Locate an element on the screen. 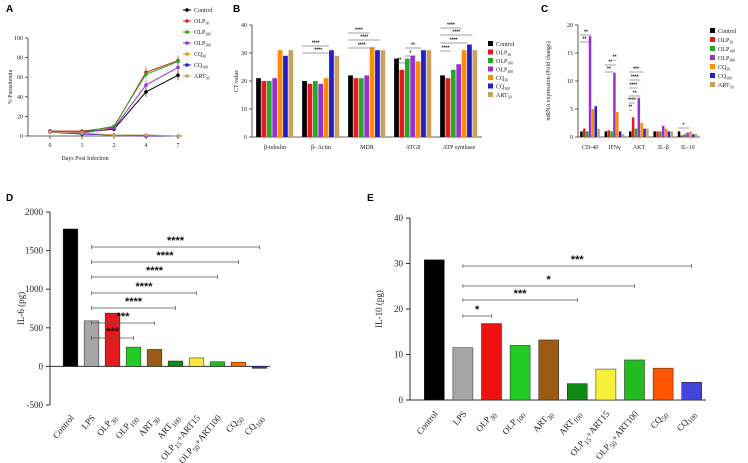 This screenshot has height=463, width=748. panel-letter-d: D is located at coordinates (10, 198).